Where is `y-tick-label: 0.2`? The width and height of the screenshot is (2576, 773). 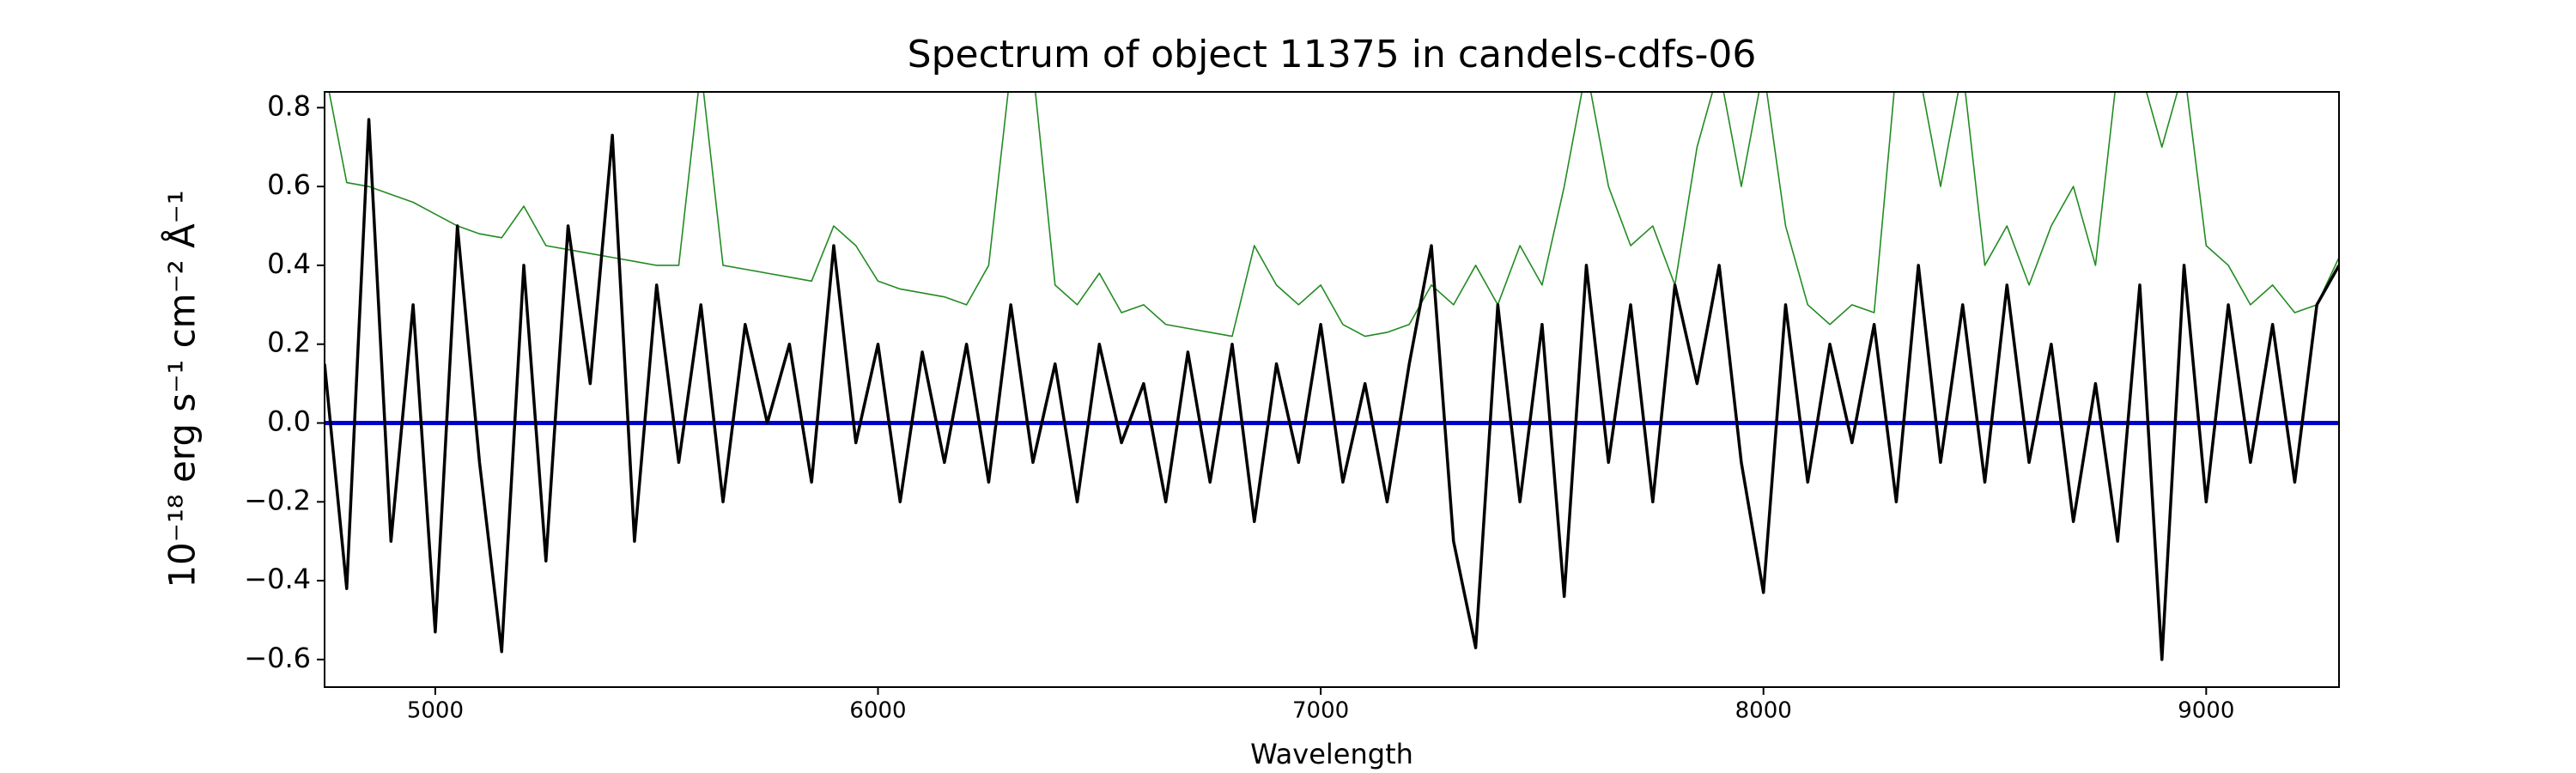
y-tick-label: 0.2 is located at coordinates (289, 342).